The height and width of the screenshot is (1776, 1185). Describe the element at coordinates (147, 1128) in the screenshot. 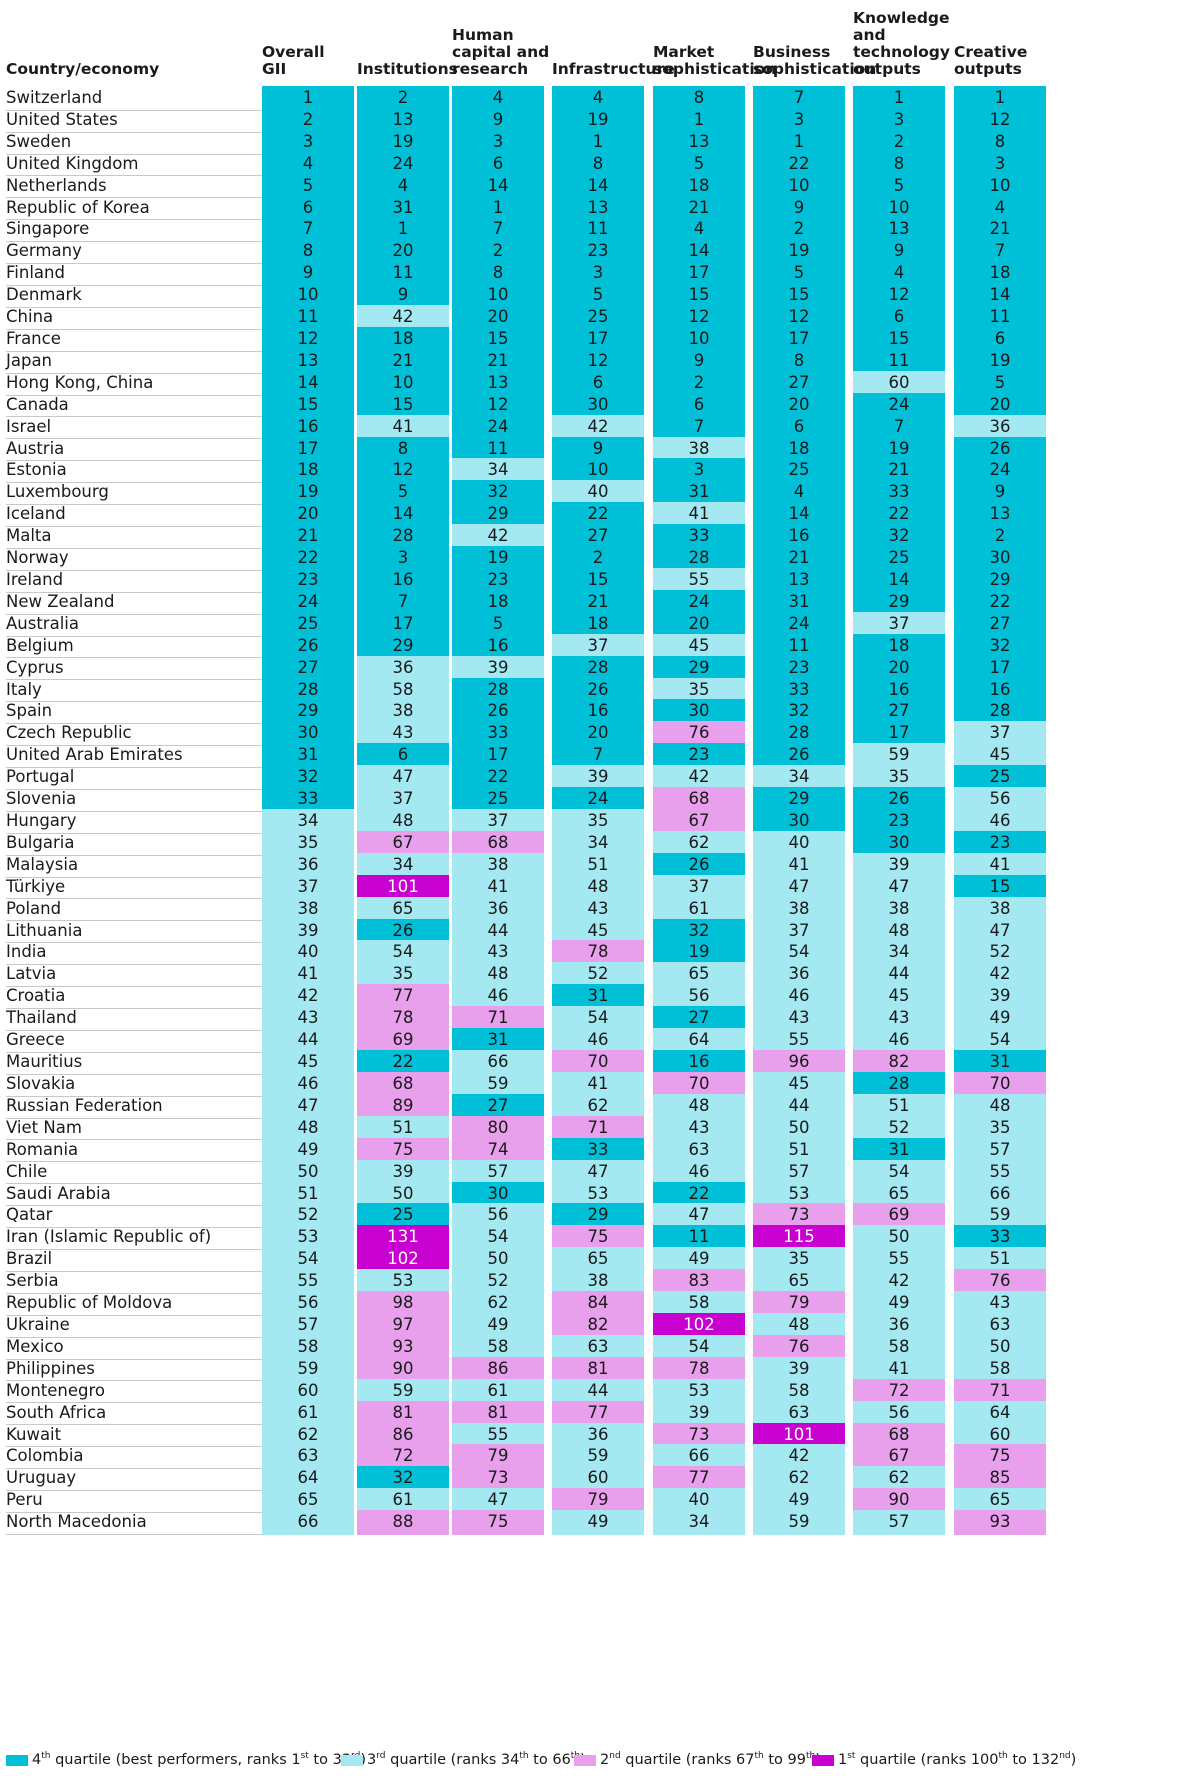

I see `country-name: Viet Nam` at that location.